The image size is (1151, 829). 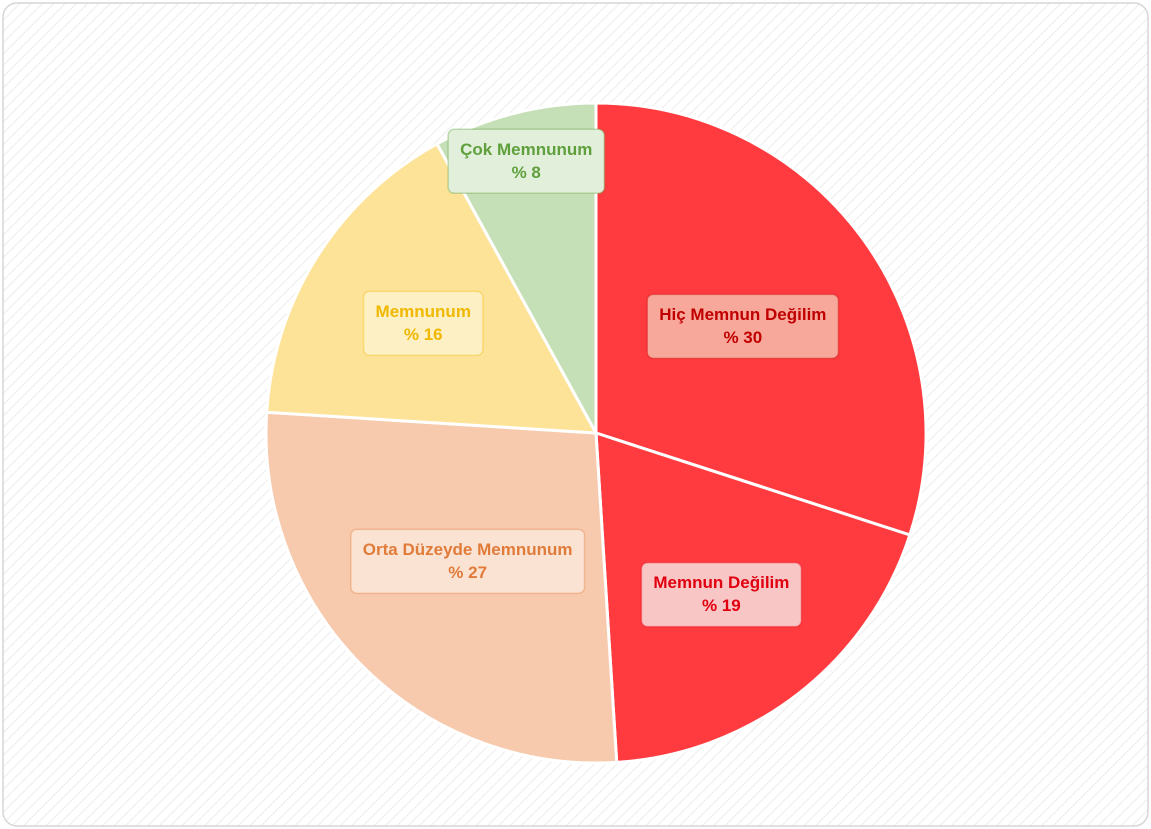 I want to click on slice-value-label: % 27, so click(x=467, y=572).